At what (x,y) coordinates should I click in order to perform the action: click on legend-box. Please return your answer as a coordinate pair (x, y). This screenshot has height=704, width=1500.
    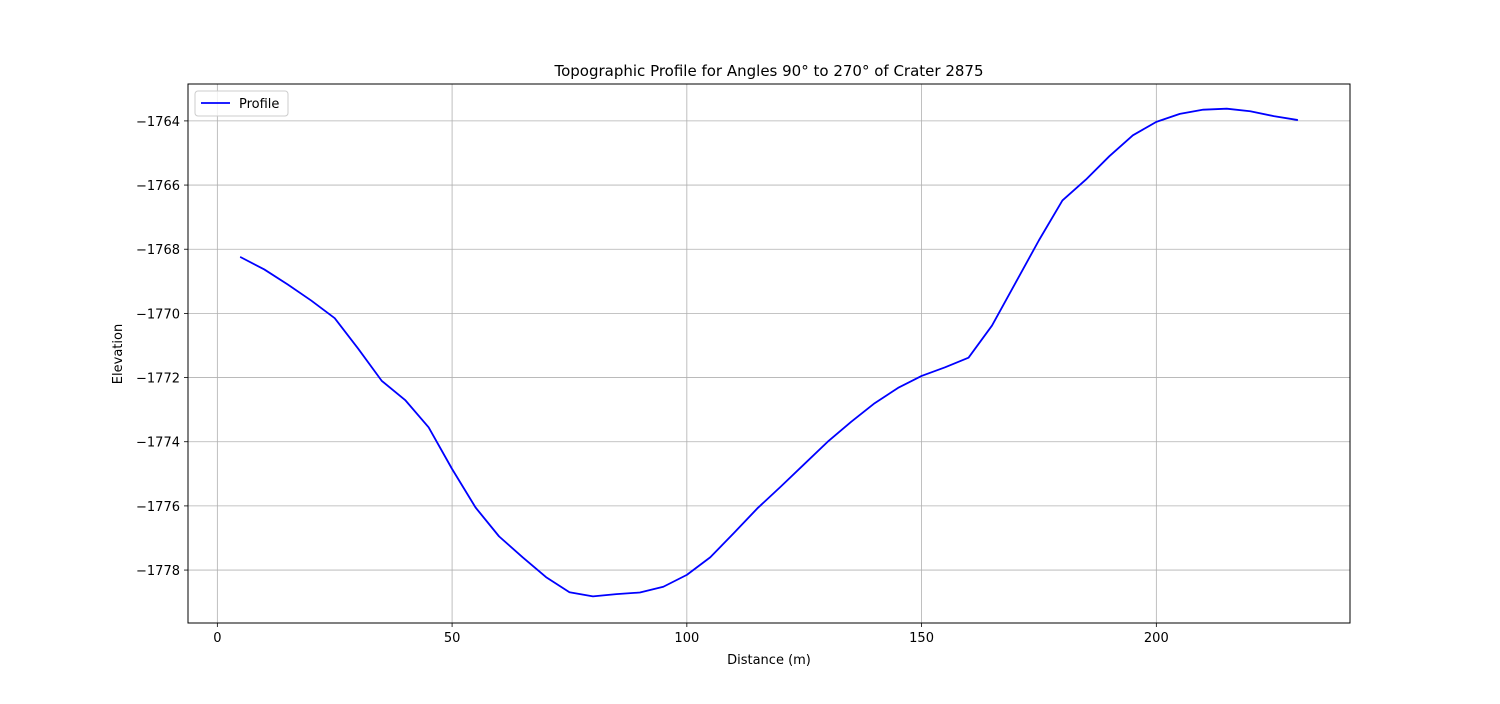
    Looking at the image, I should click on (241, 103).